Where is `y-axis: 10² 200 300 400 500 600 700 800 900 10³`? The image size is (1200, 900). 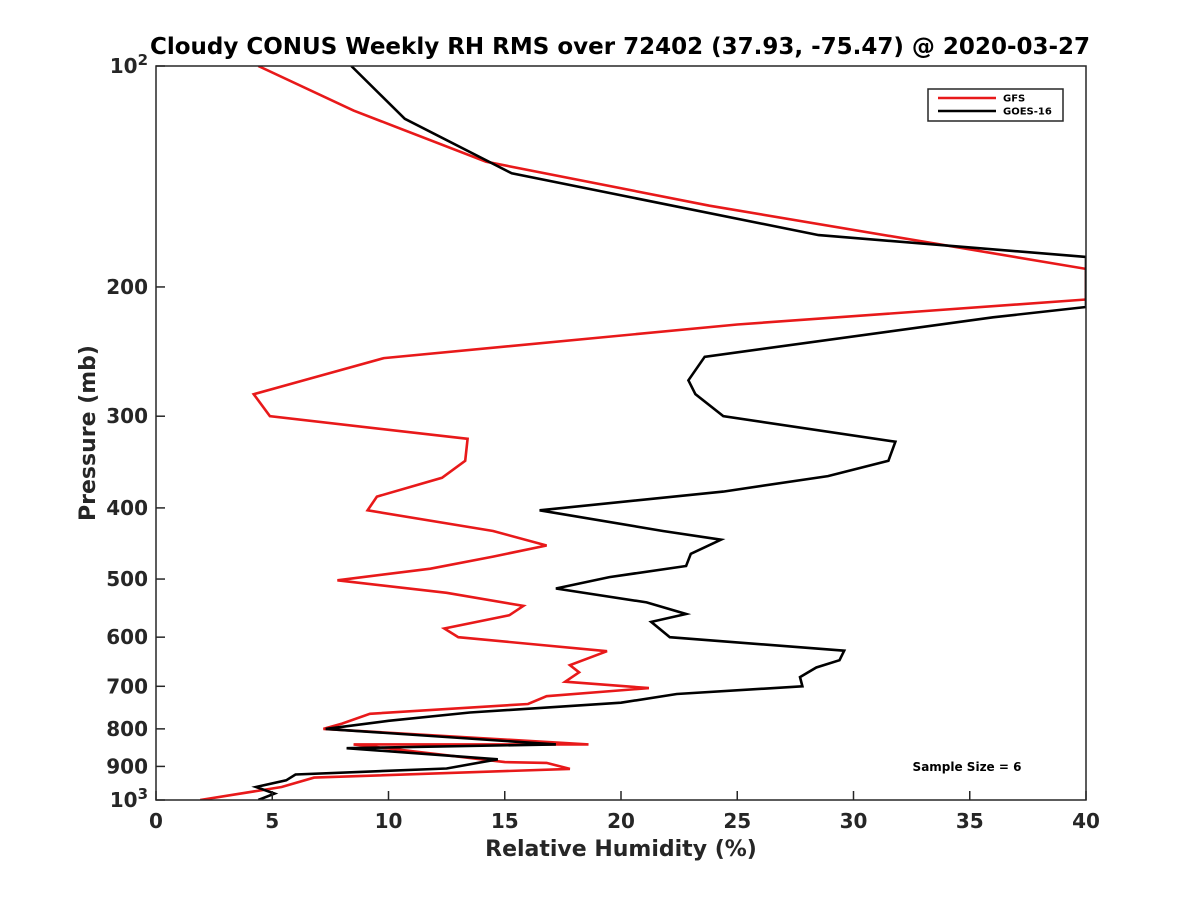
y-axis: 10² 200 300 400 500 600 700 800 900 10³ is located at coordinates (135, 431).